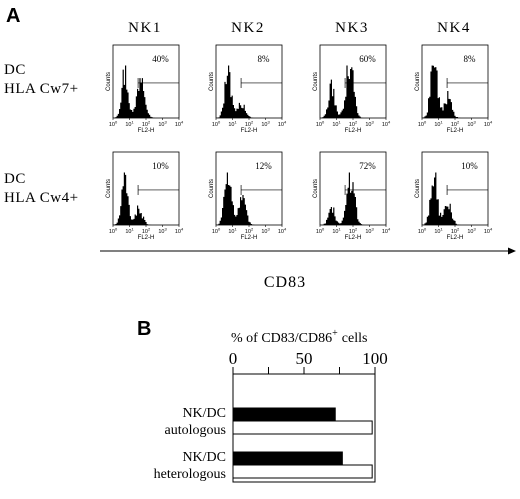  Describe the element at coordinates (304, 358) in the screenshot. I see `bar-axis-tick-label: 50` at that location.